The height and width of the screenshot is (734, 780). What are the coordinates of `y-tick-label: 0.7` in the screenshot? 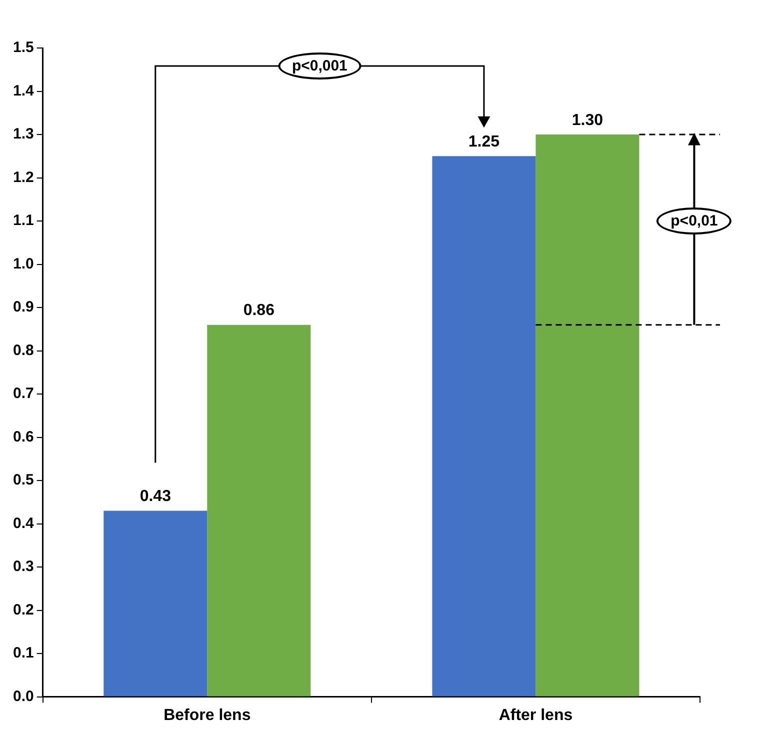 It's located at (23, 393).